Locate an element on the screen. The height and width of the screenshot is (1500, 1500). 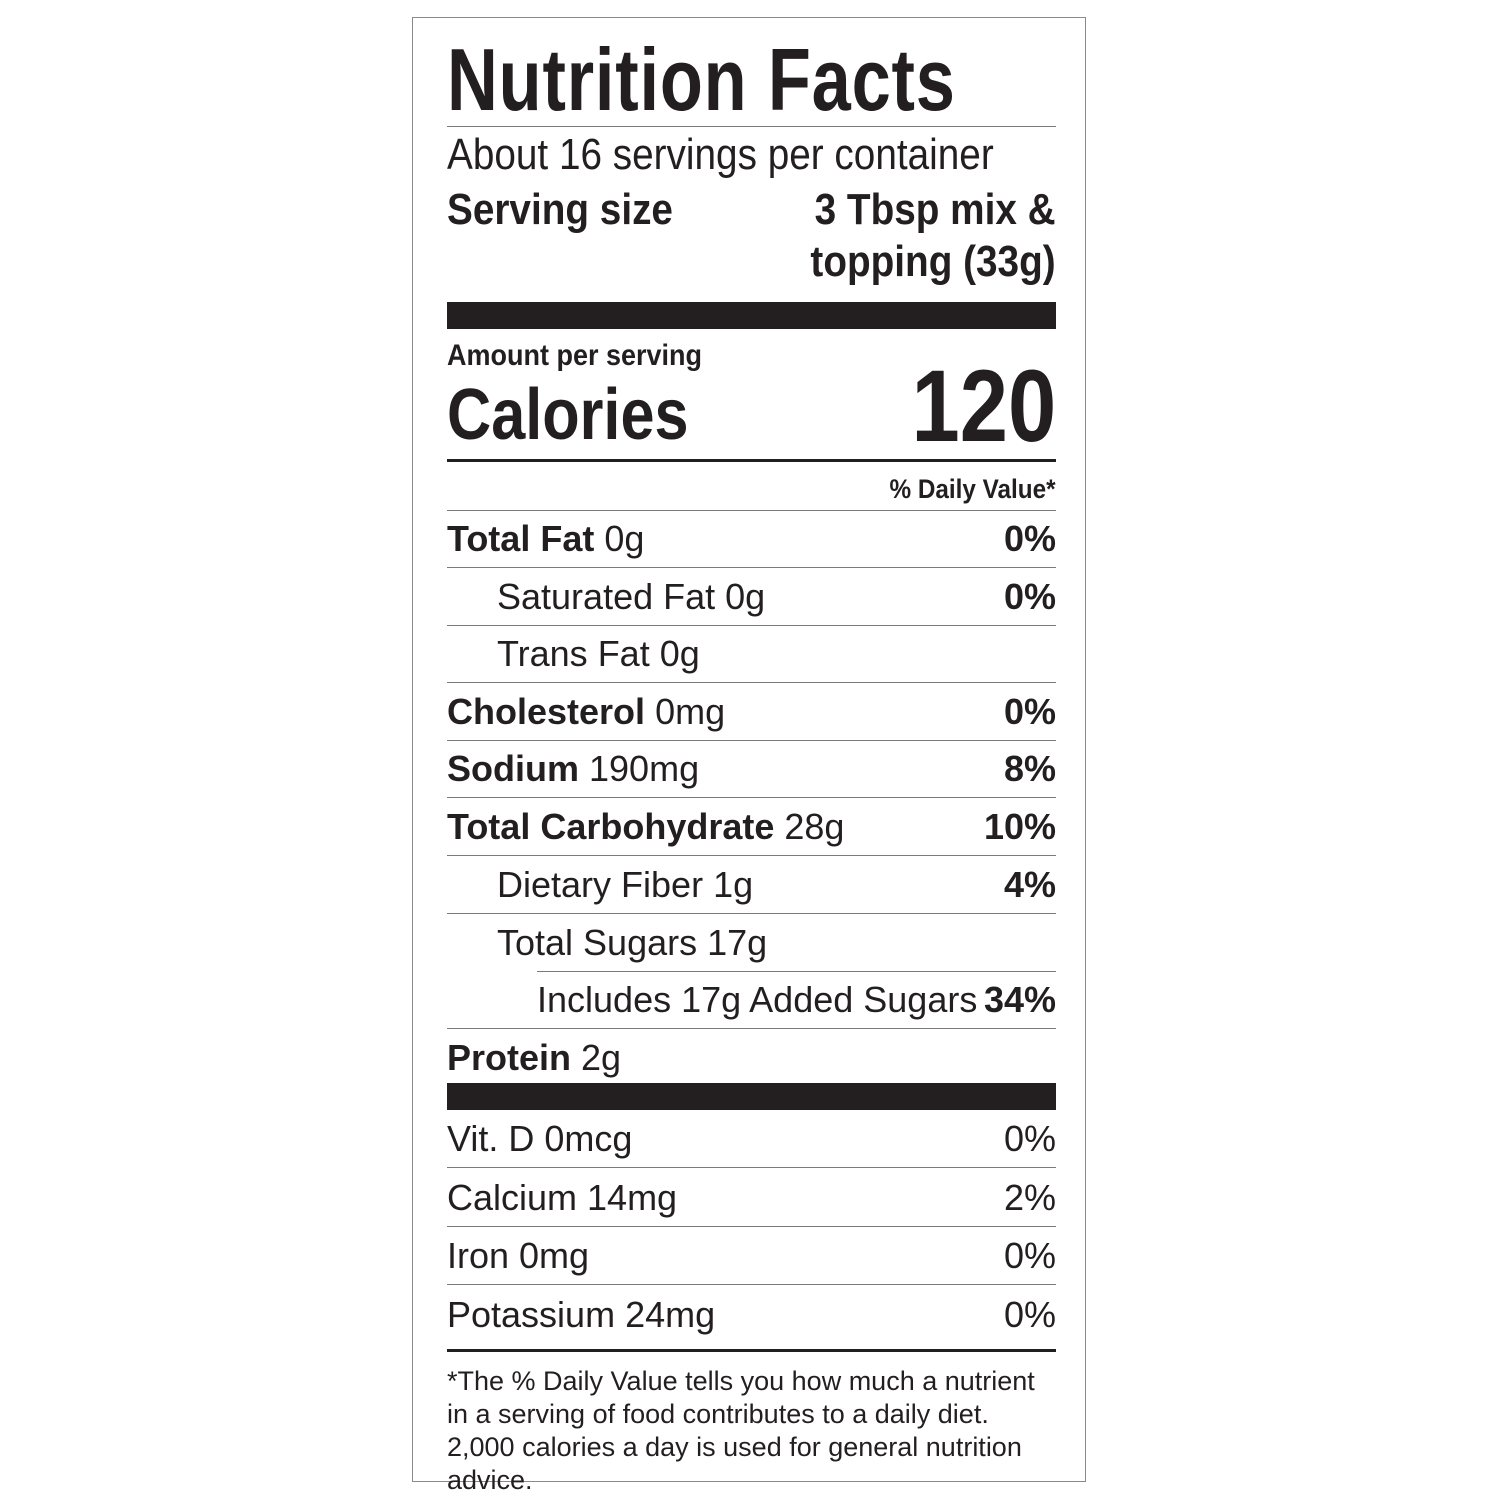
nutrient-row: Protein 2g is located at coordinates (751, 1057).